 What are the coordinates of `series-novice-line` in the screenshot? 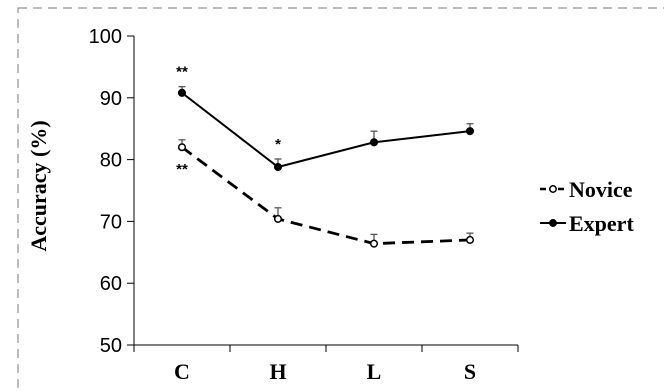 It's located at (326, 196).